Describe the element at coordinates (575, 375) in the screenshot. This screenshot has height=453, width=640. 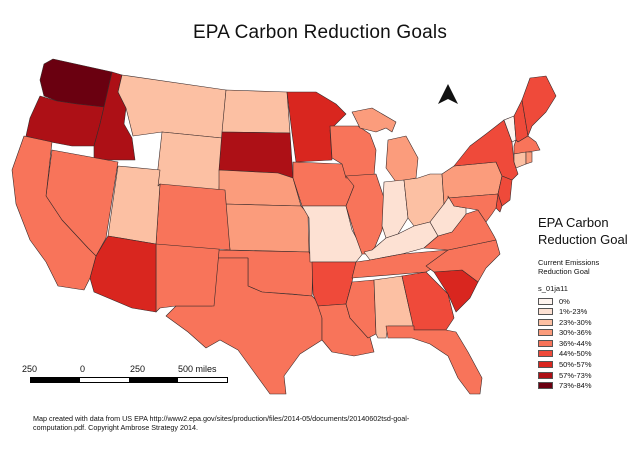
I see `legend-label: 57%-73%` at that location.